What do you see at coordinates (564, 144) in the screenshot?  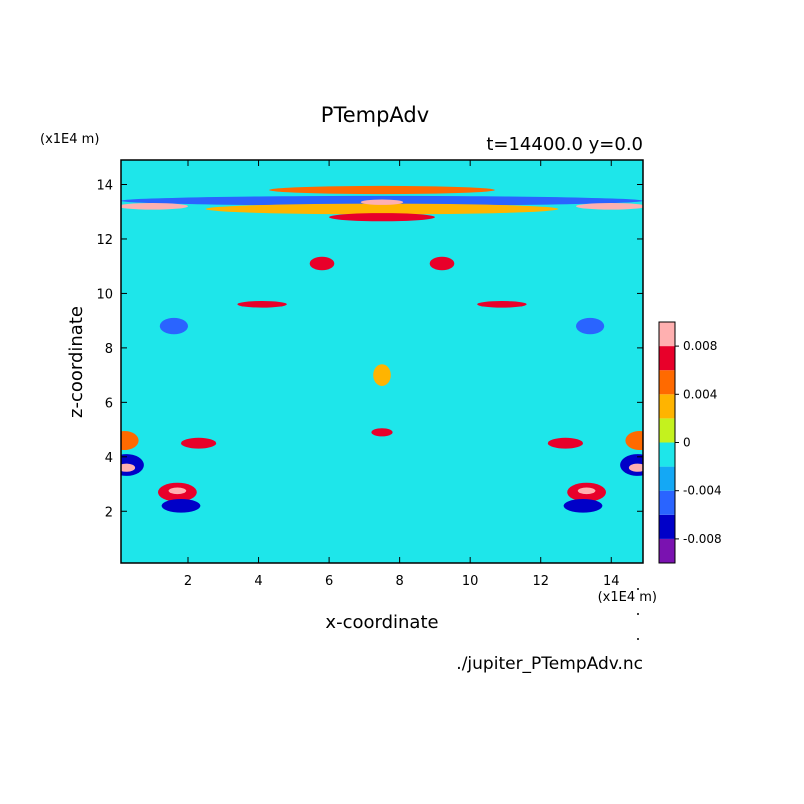 I see `chart-subtitle: t=14400.0 y=0.0` at bounding box center [564, 144].